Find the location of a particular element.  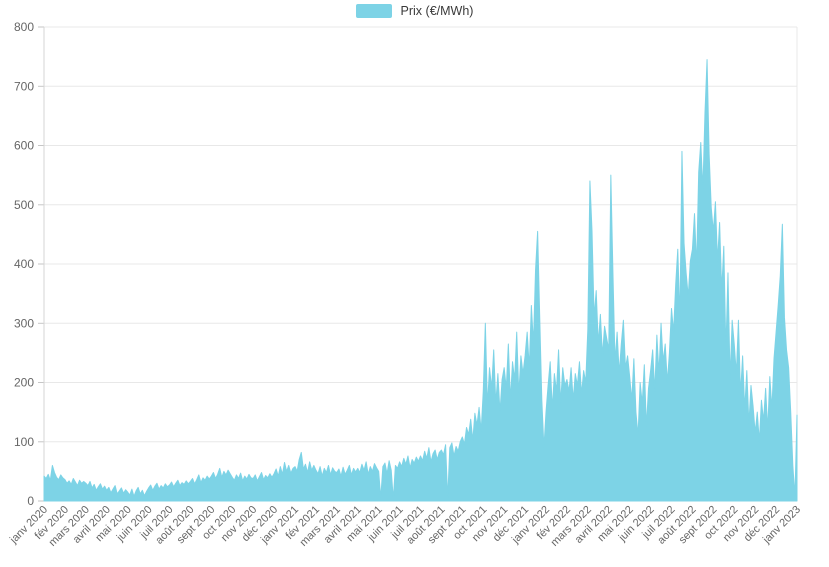

y-axis-label: 200 is located at coordinates (24, 383).